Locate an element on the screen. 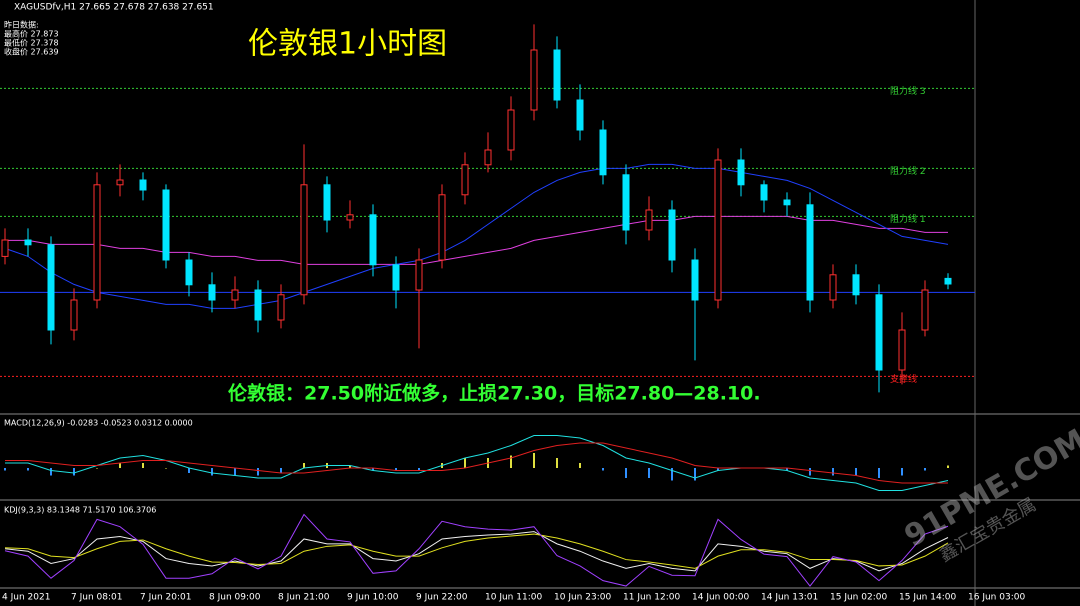 The width and height of the screenshot is (1080, 606). info-line: 收盘价 27.639 is located at coordinates (31, 52).